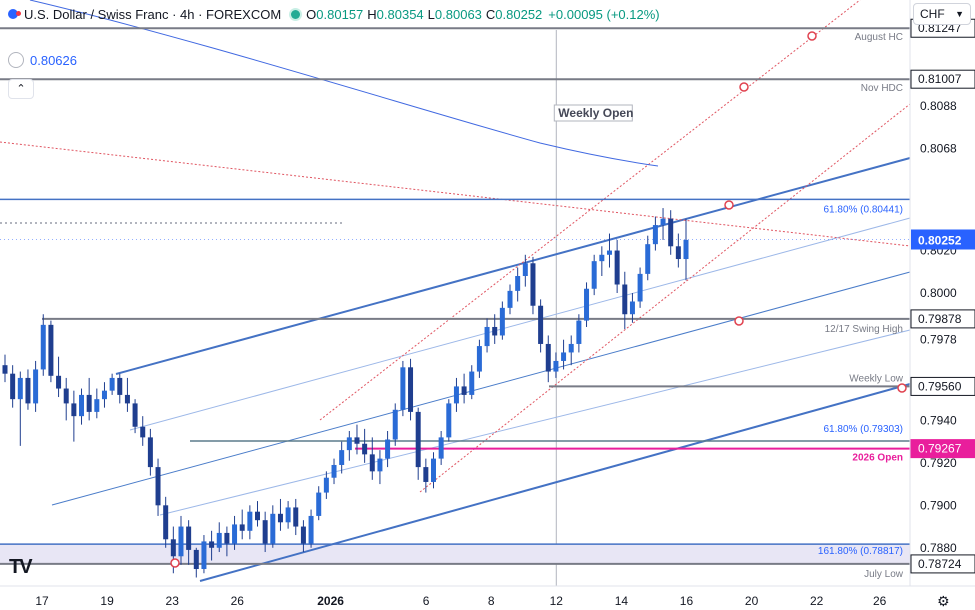 This screenshot has width=975, height=610. I want to click on weekly-open-box, so click(593, 113).